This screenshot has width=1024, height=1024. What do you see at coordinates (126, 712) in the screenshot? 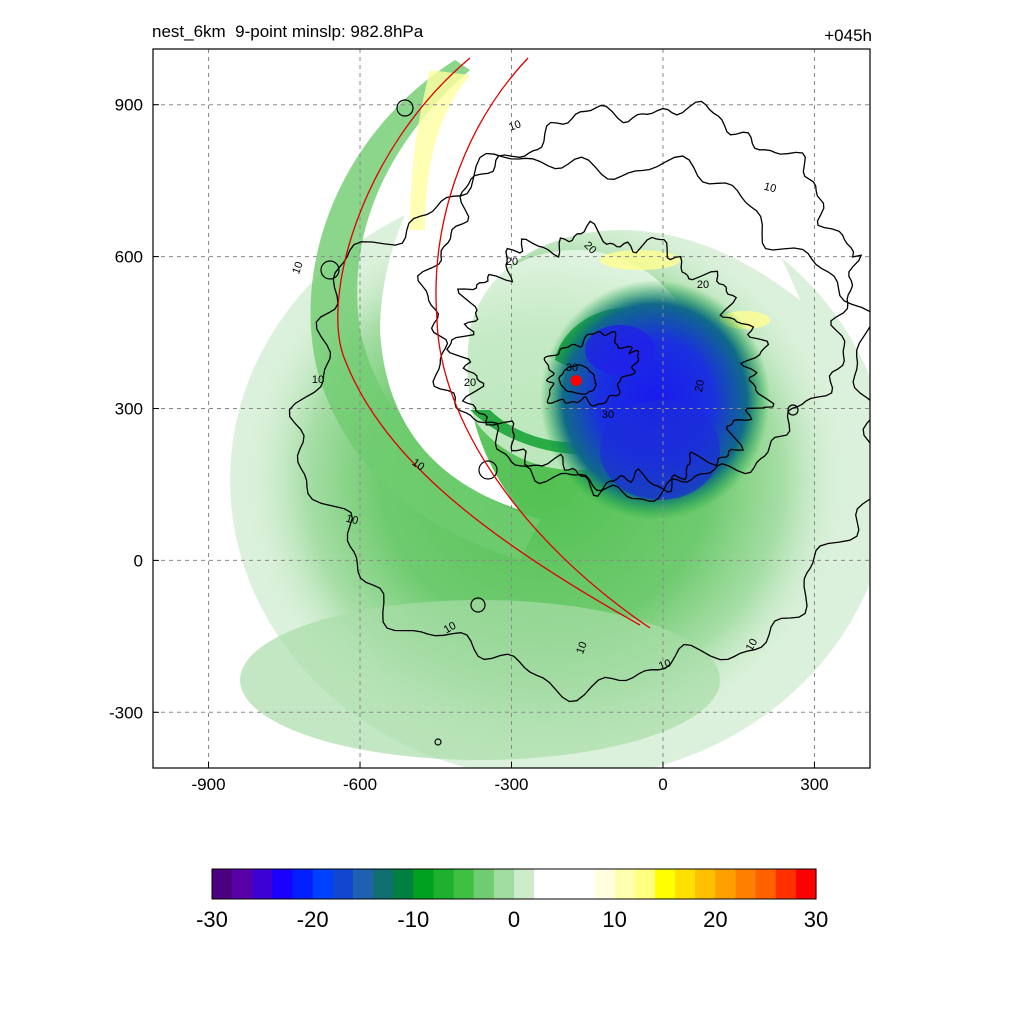
I see `y-tick-label: -300` at bounding box center [126, 712].